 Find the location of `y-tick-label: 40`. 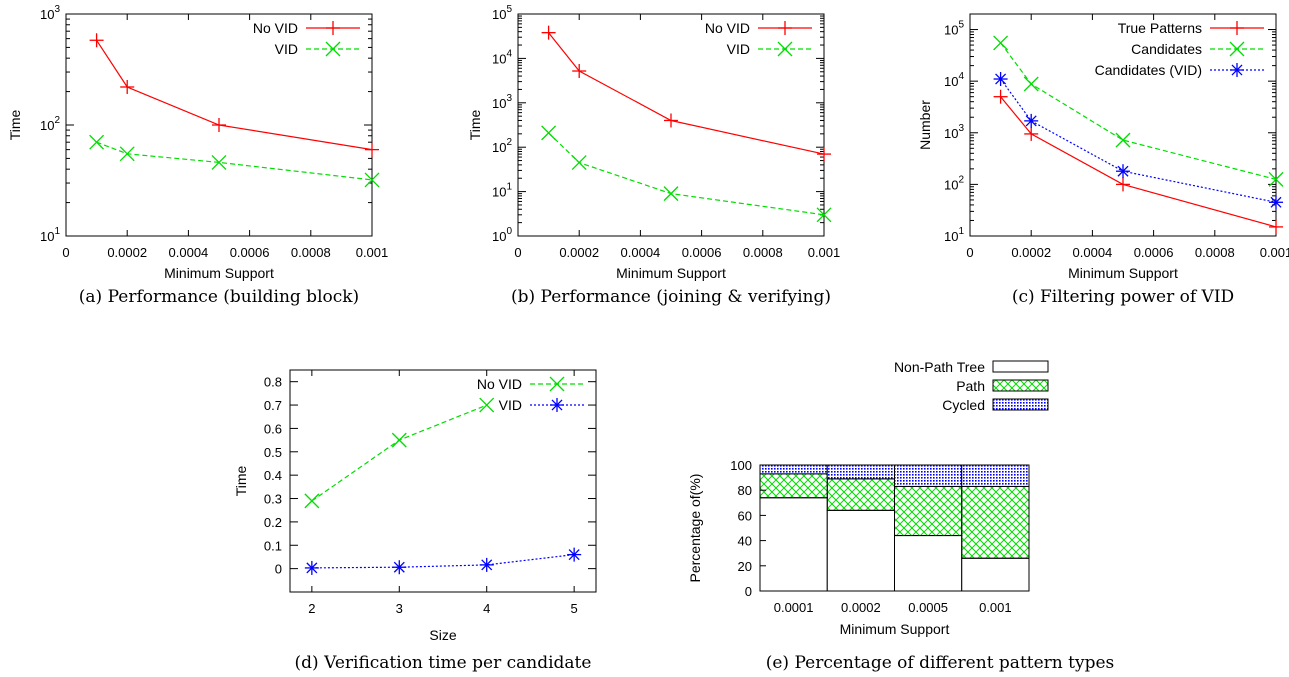

y-tick-label: 40 is located at coordinates (745, 541).